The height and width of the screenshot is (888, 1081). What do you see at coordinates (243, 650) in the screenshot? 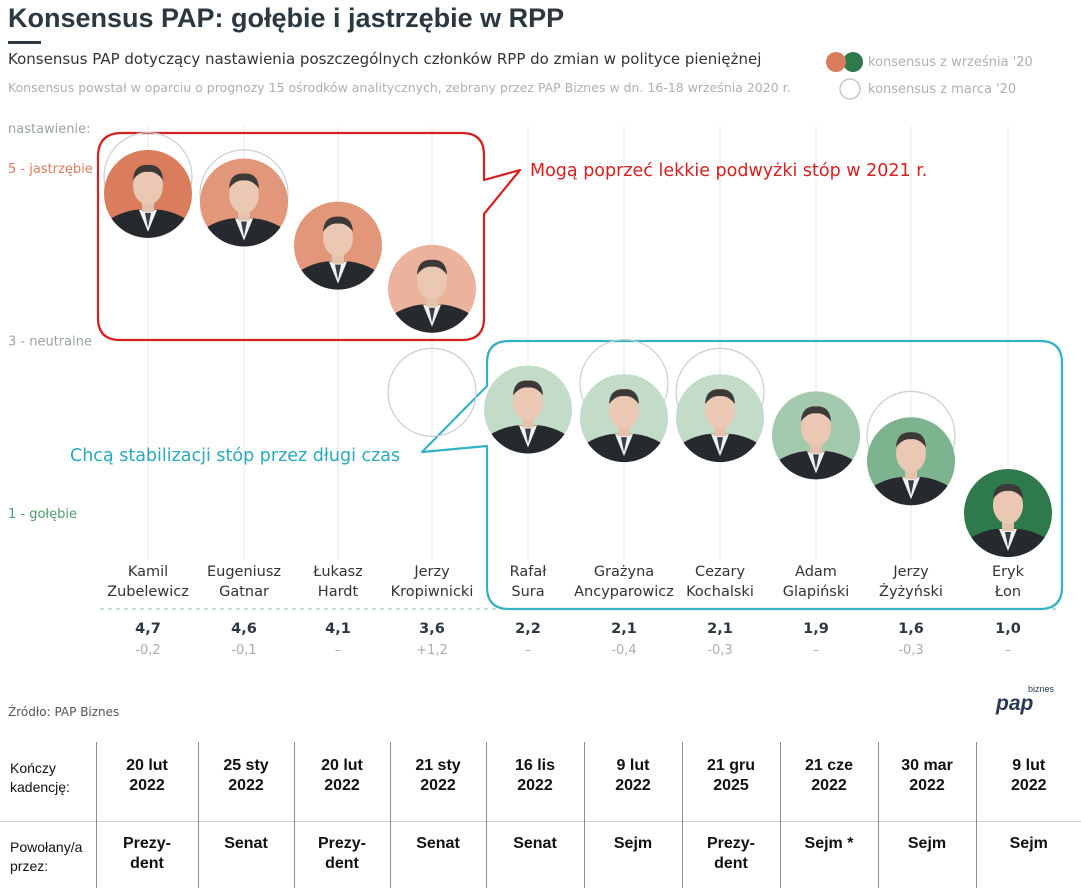
I see `member-change-label: -0,1` at bounding box center [243, 650].